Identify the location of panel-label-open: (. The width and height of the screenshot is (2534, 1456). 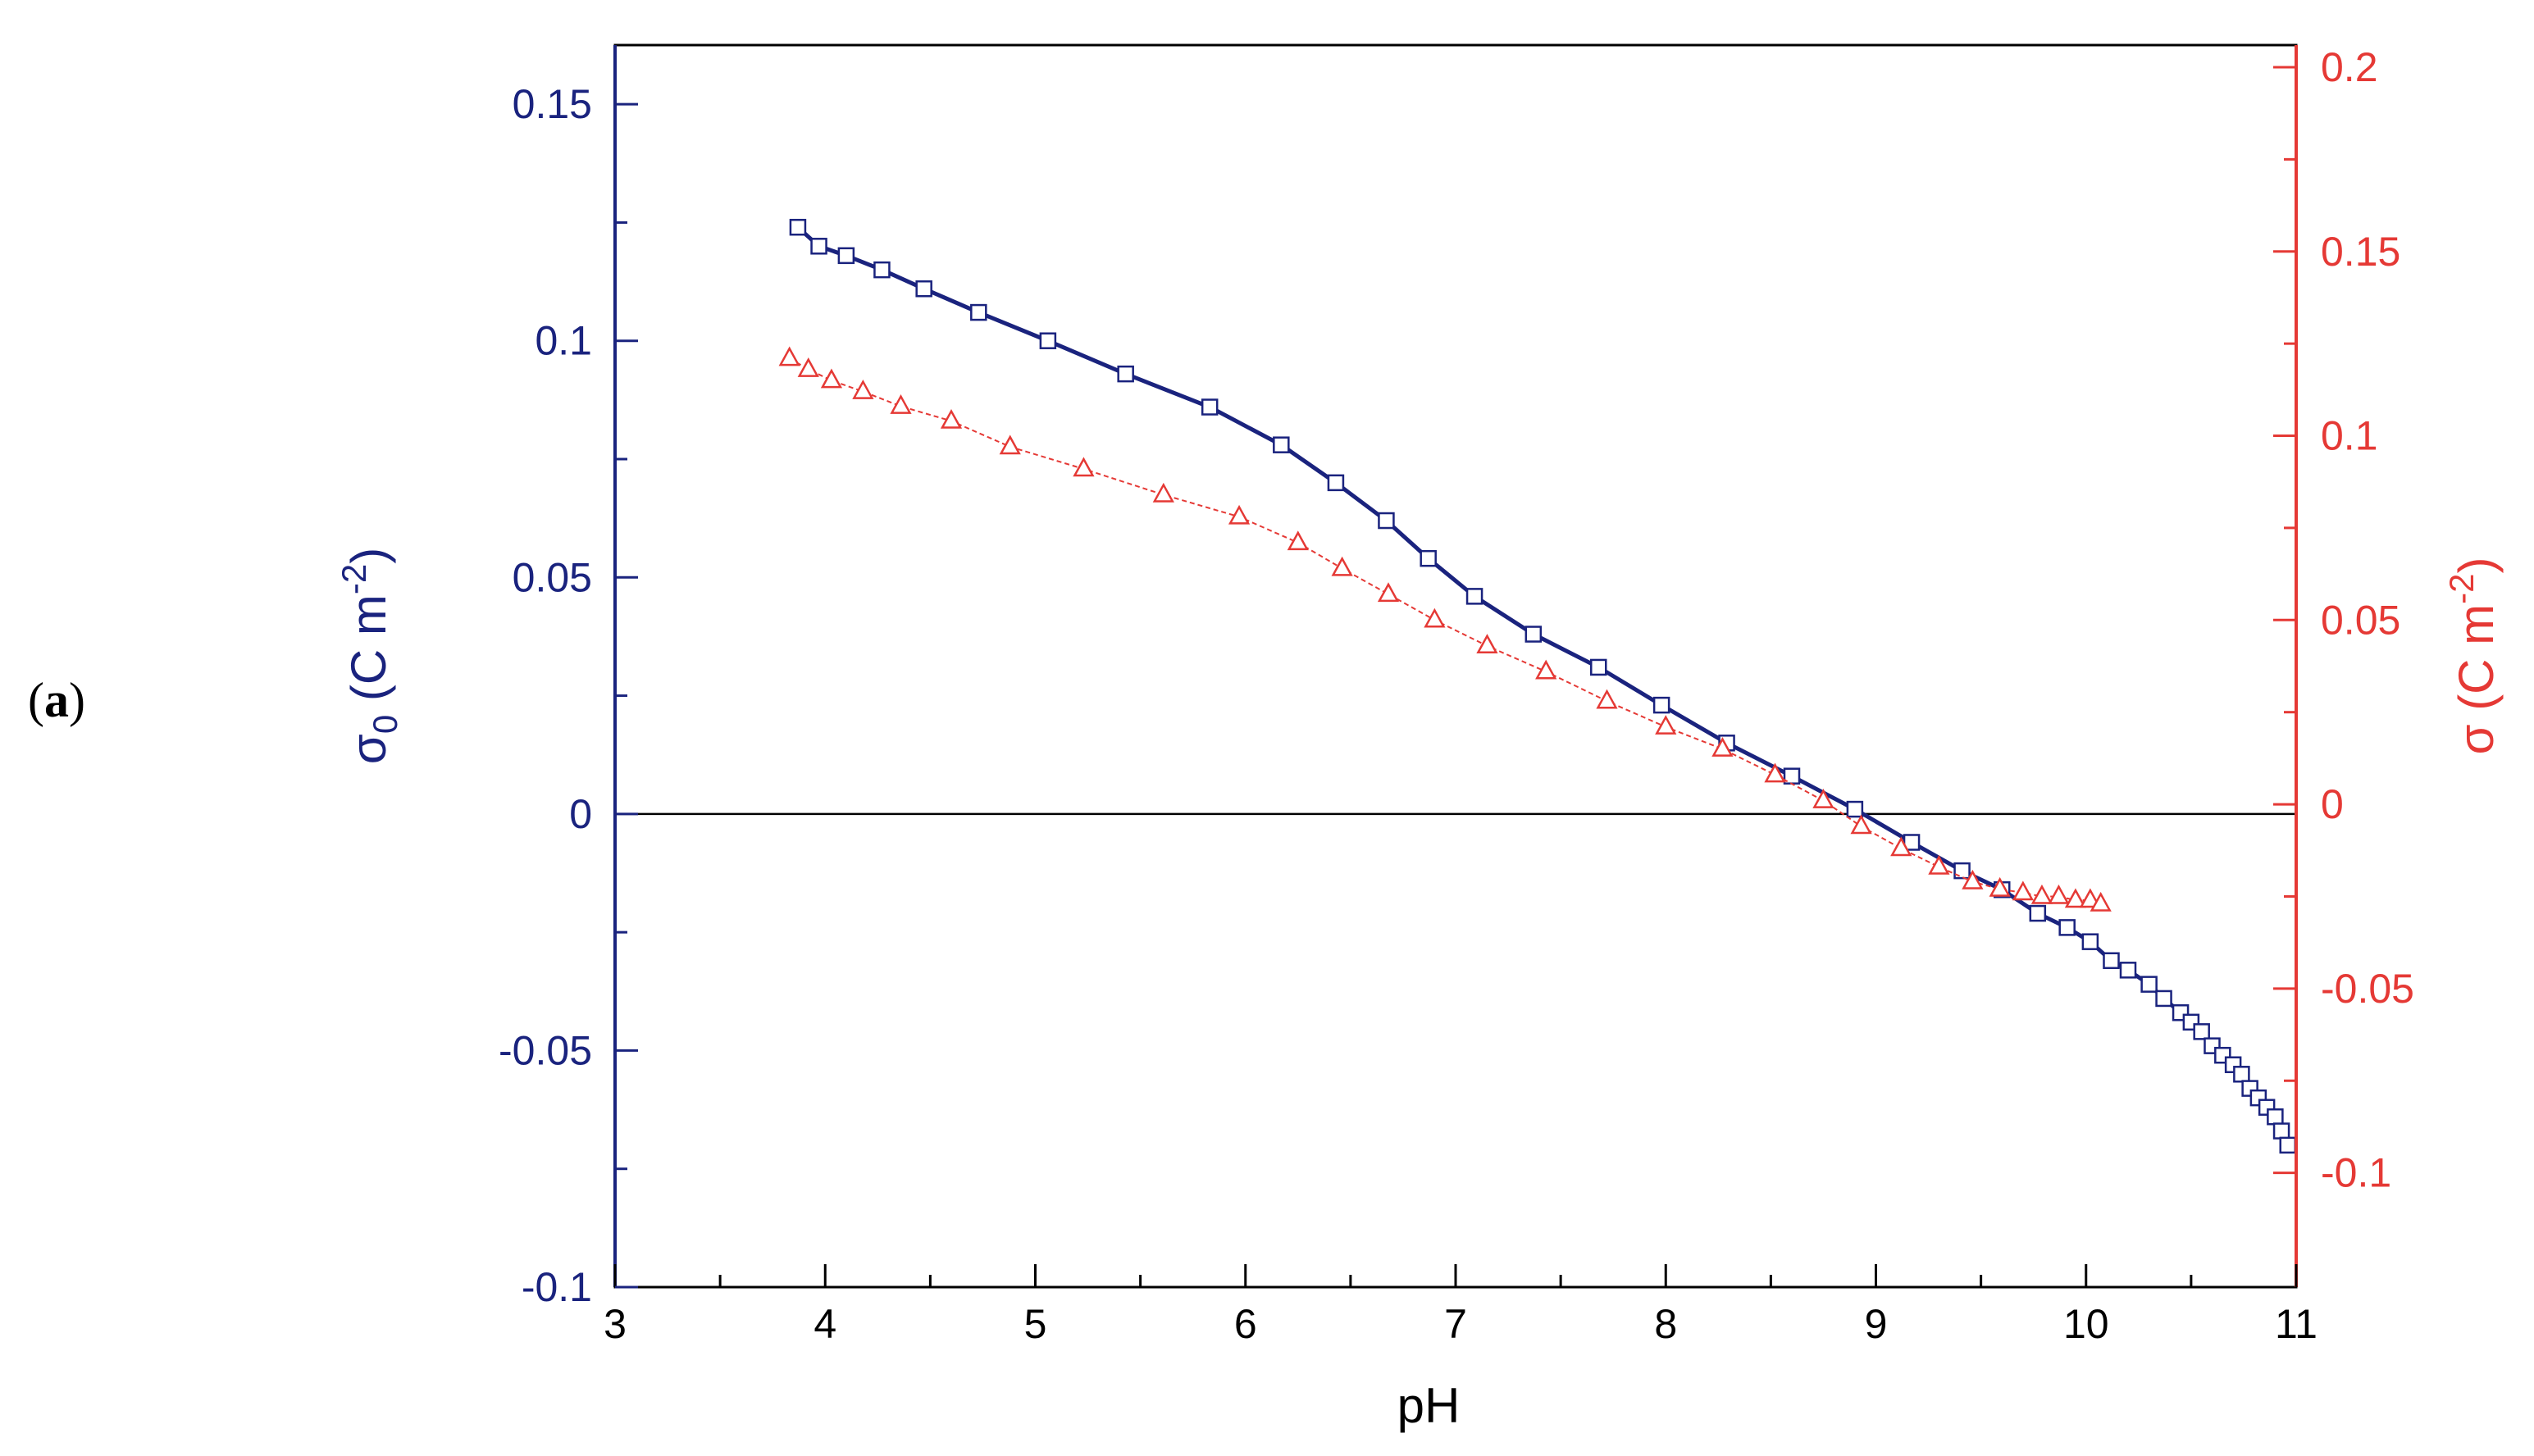
(36, 700).